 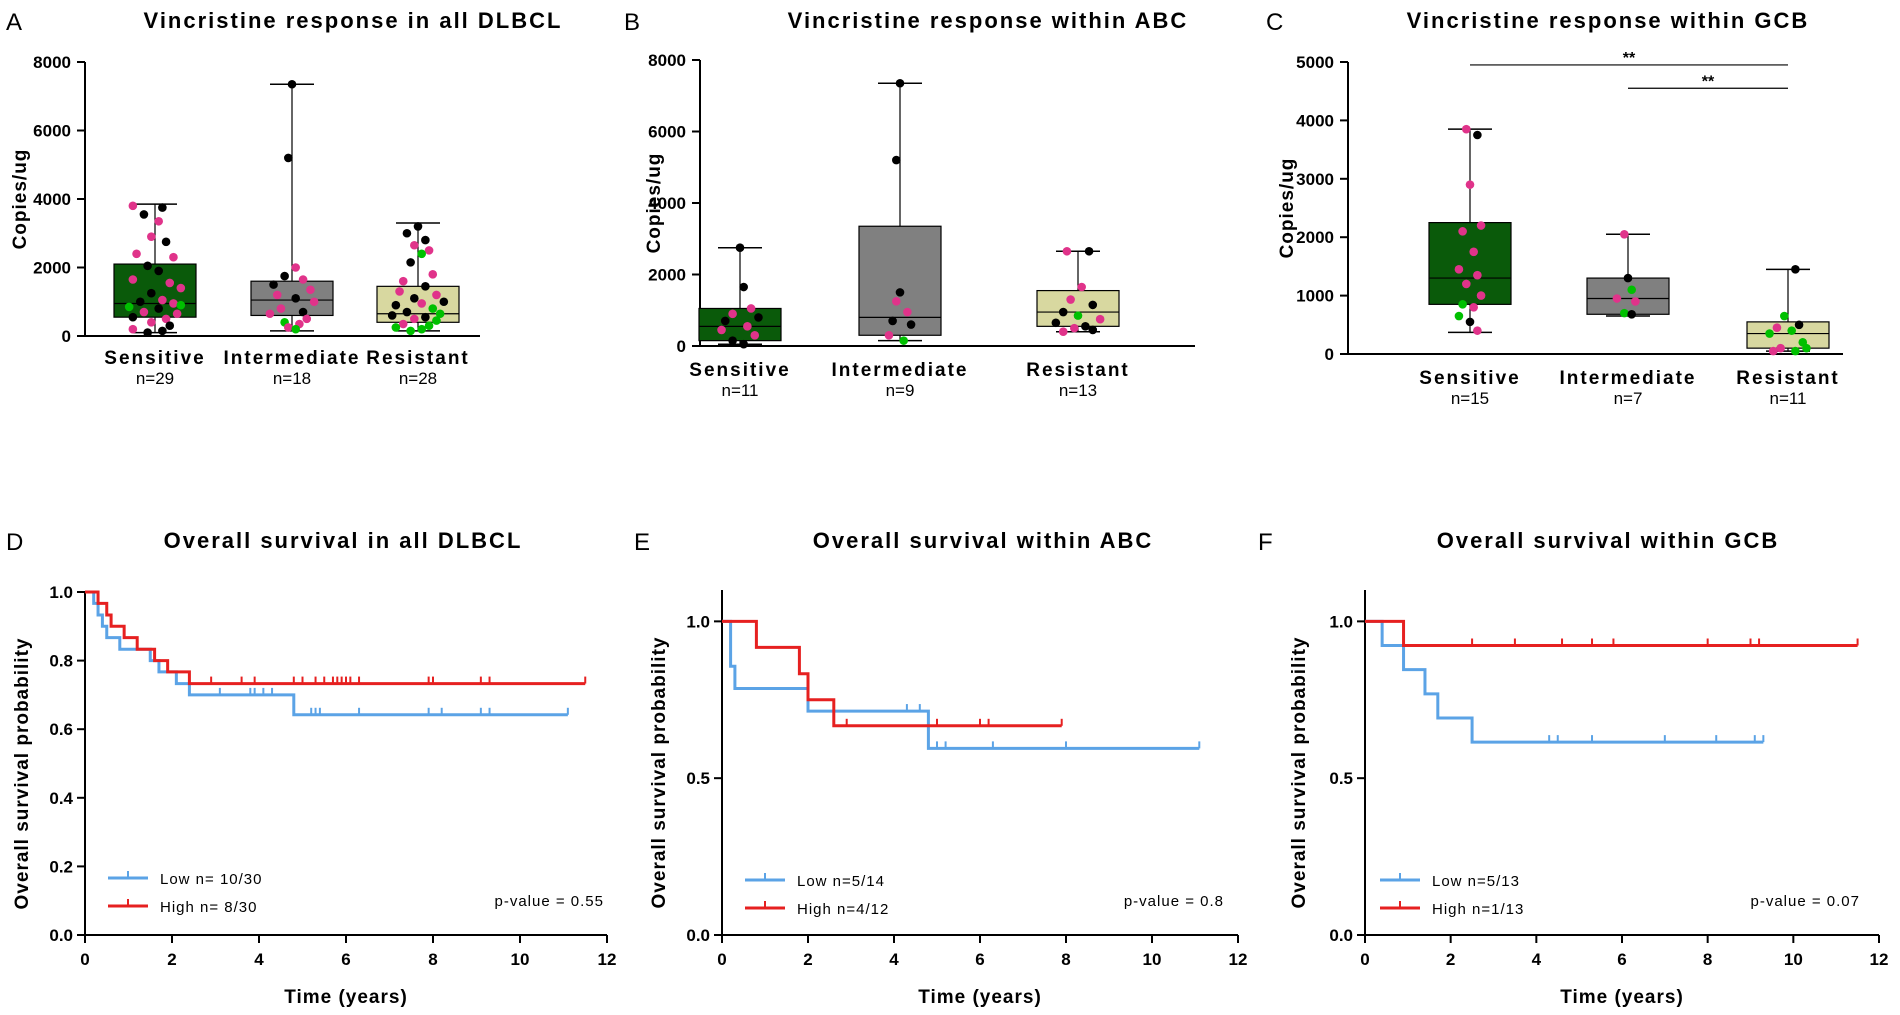 I want to click on x-axis-label: Time (years), so click(x=1622, y=997).